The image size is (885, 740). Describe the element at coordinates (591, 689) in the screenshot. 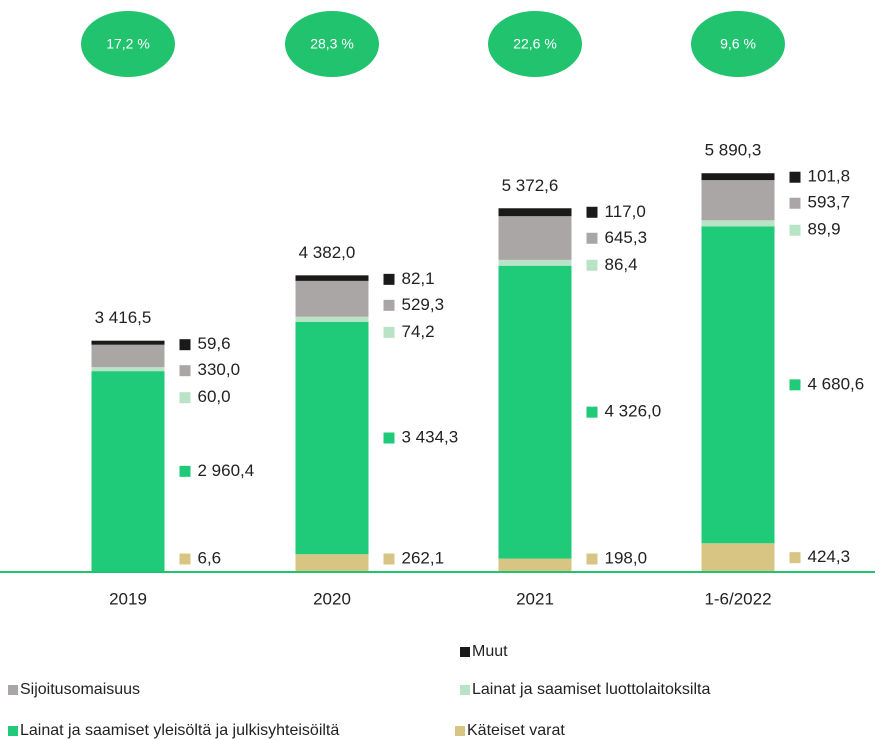

I see `legend-label: Lainat ja saamiset luottolaitoksilta` at that location.